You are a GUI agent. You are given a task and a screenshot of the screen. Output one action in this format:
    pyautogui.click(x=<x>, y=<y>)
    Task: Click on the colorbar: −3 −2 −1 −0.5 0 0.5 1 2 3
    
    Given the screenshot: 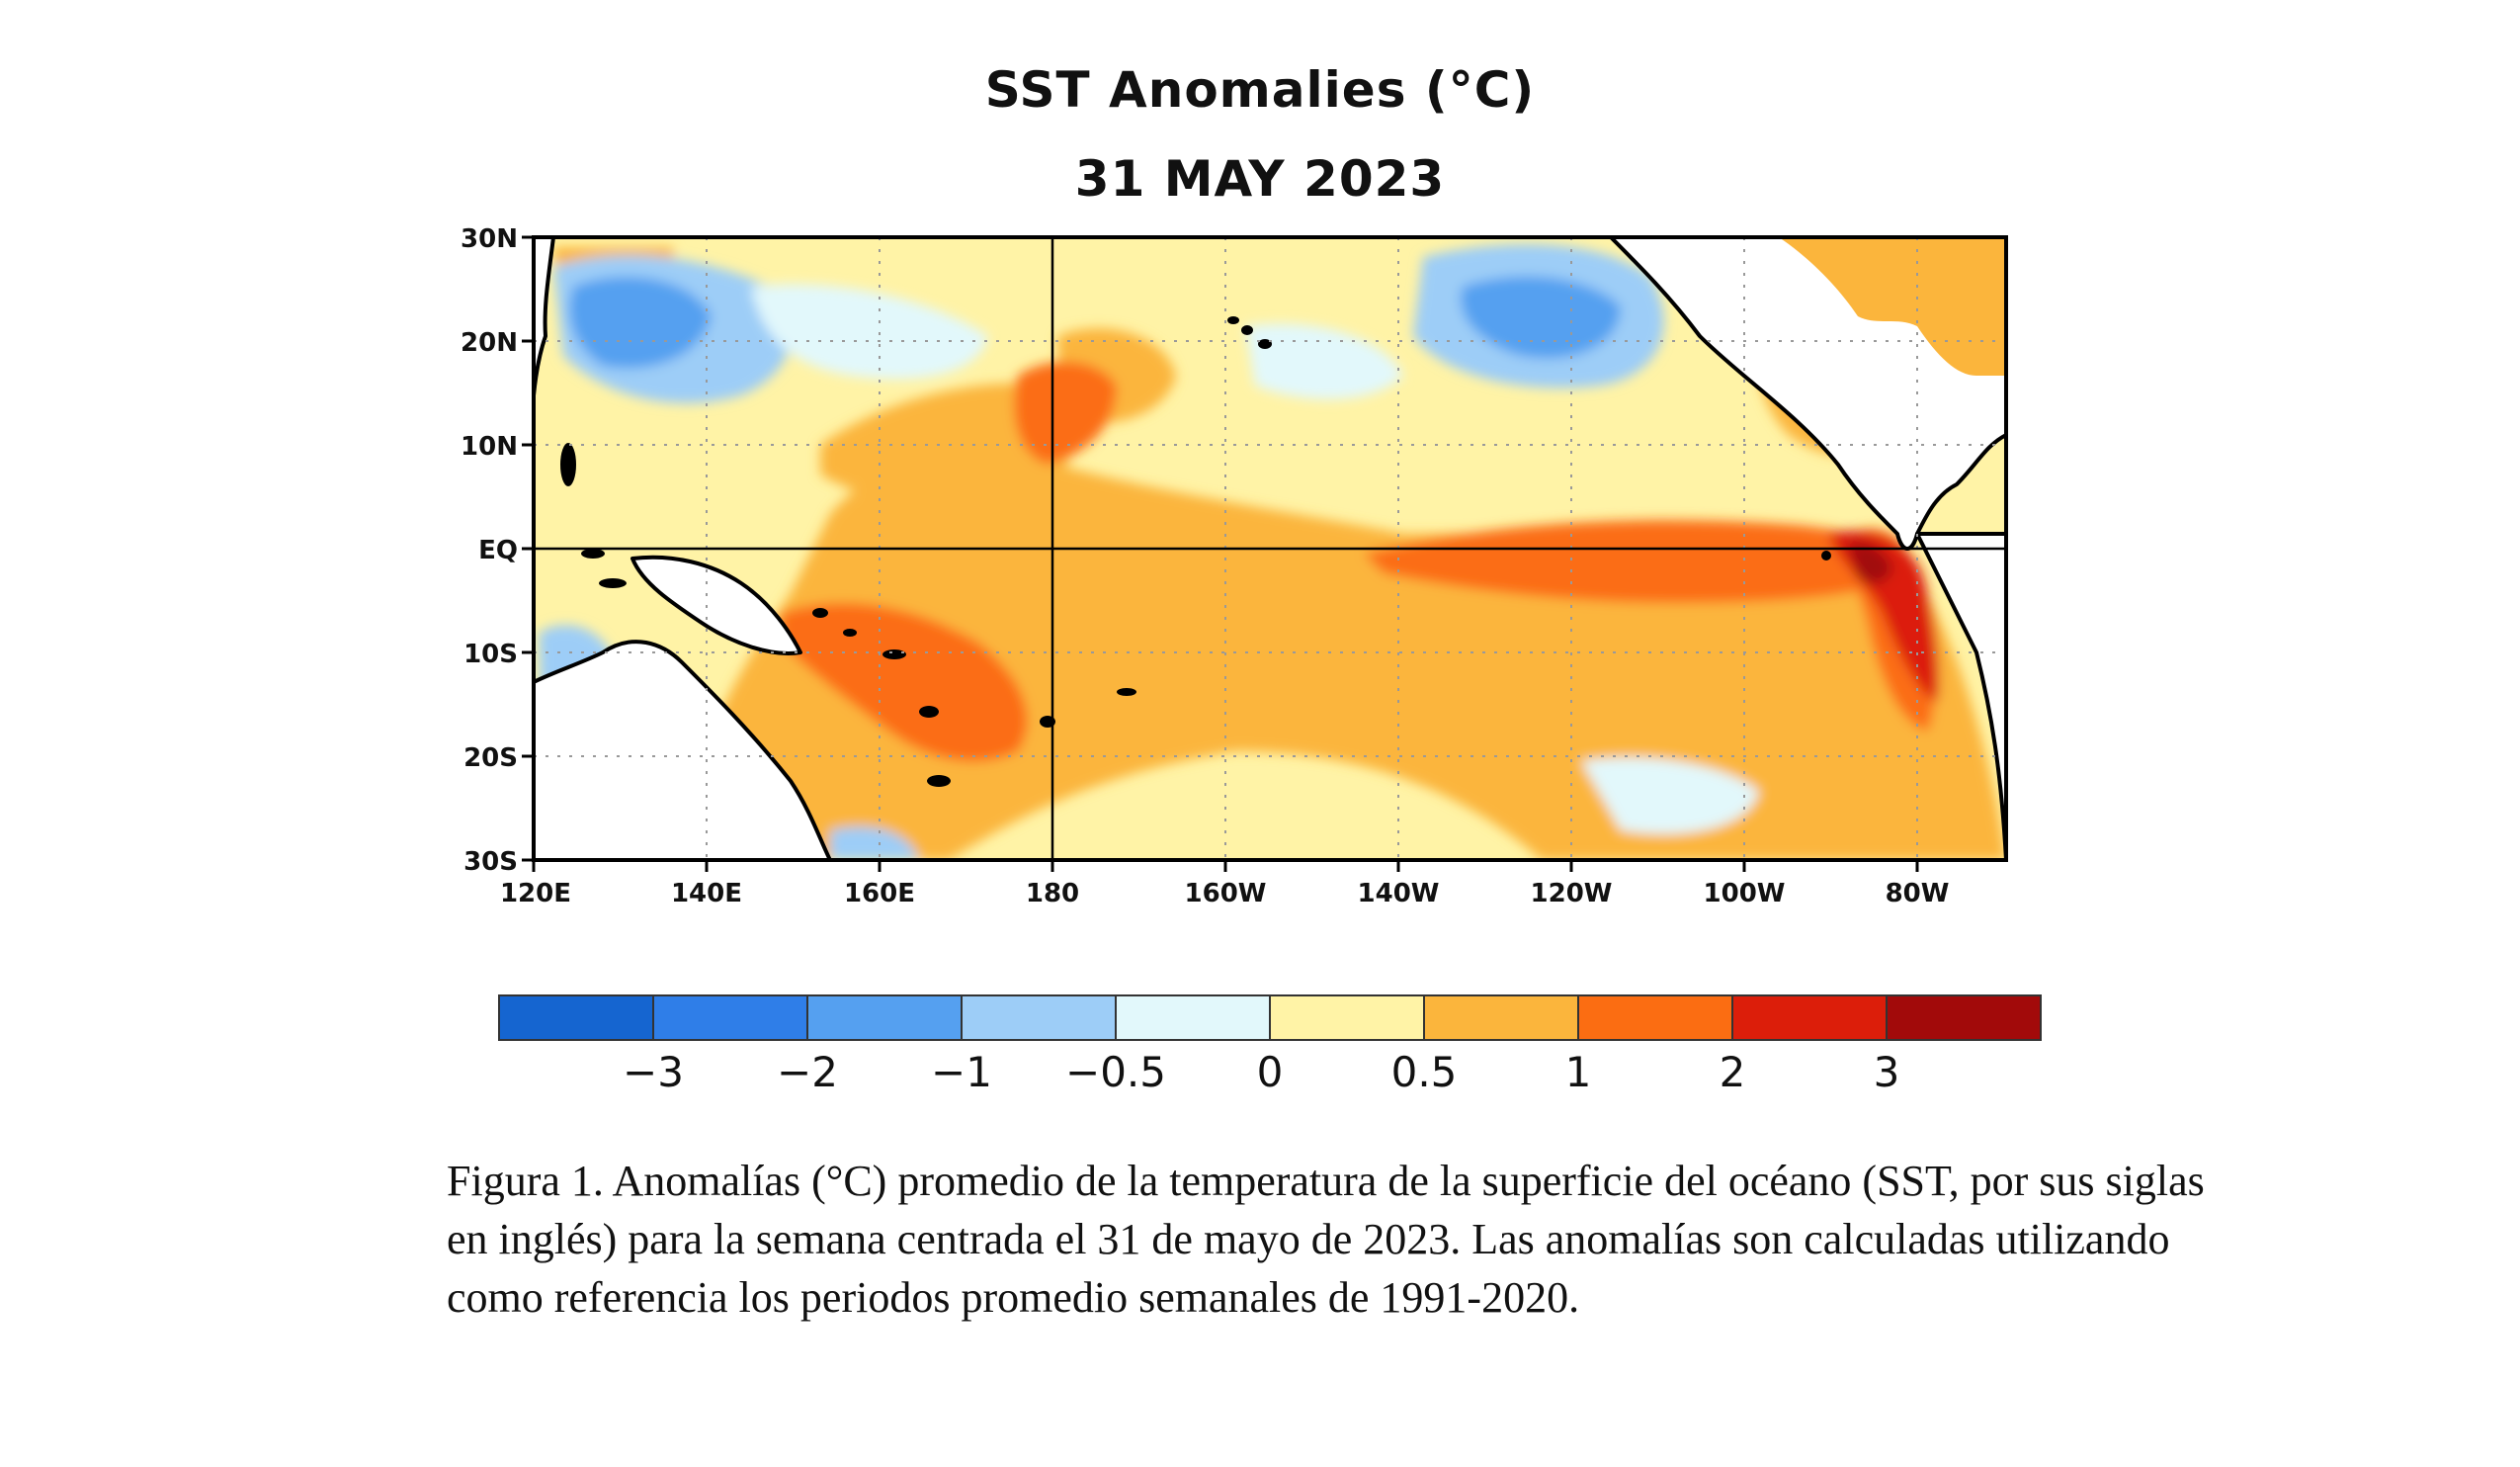 What is the action you would take?
    pyautogui.click(x=1270, y=1045)
    